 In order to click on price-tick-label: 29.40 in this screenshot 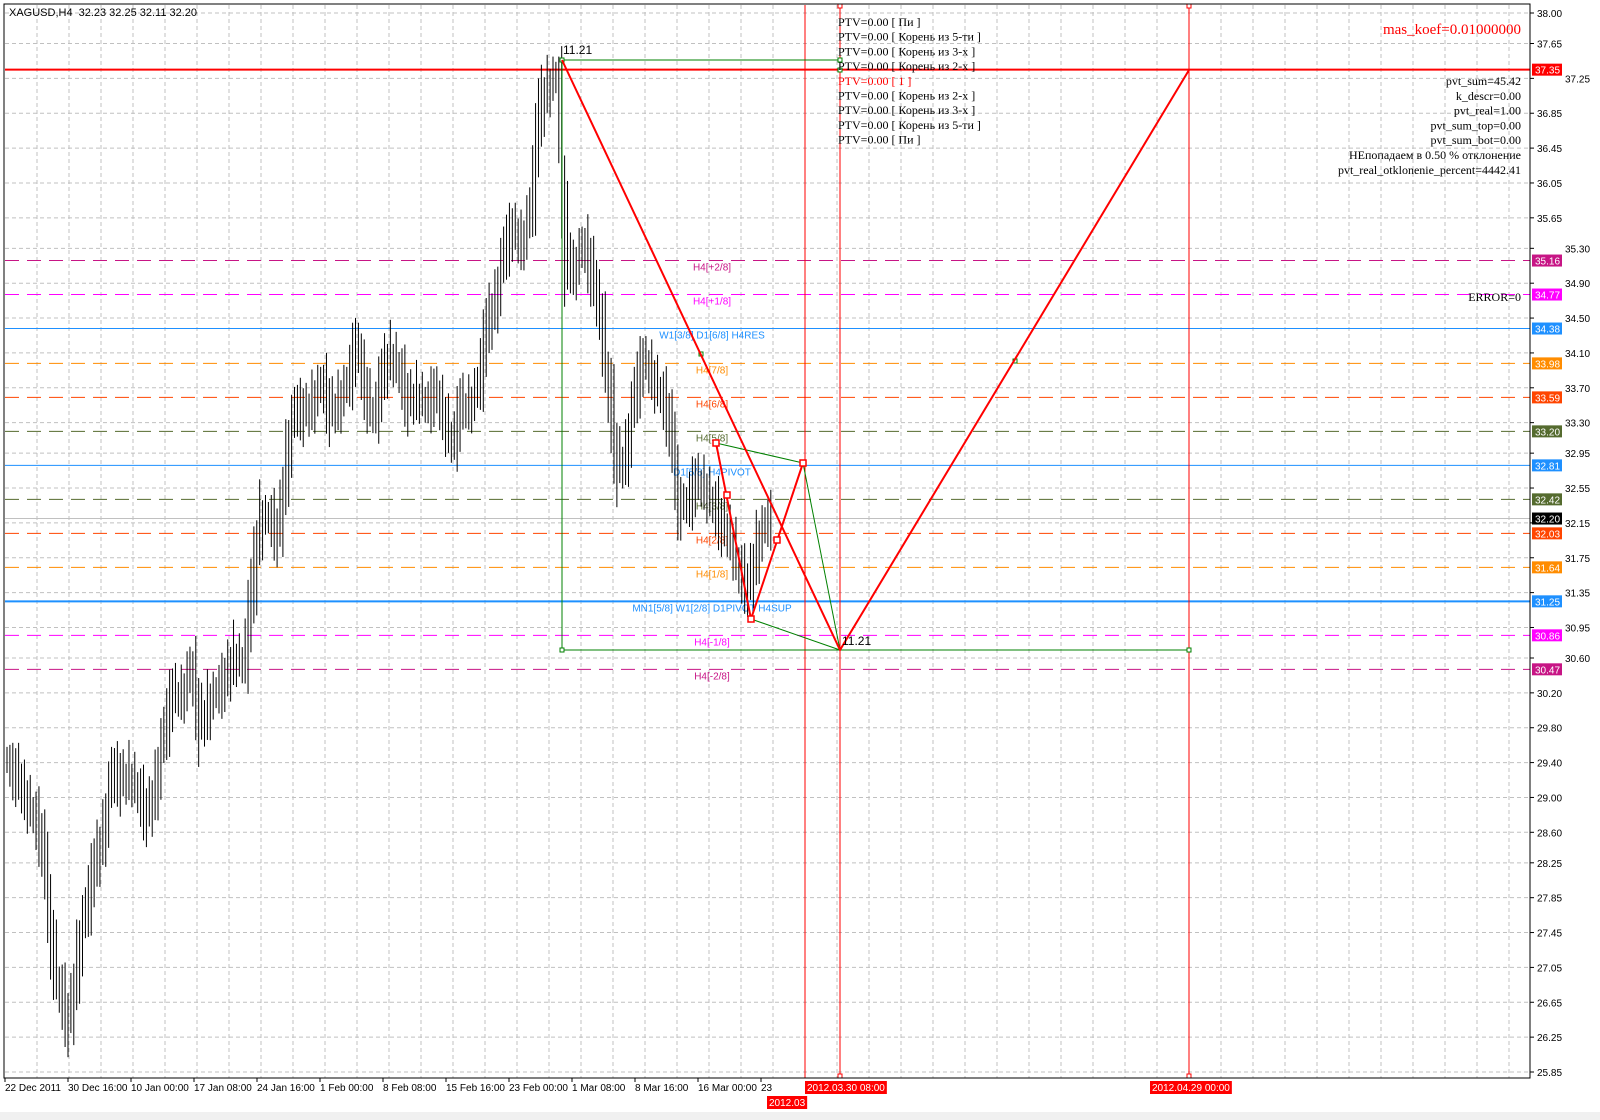, I will do `click(1549, 764)`.